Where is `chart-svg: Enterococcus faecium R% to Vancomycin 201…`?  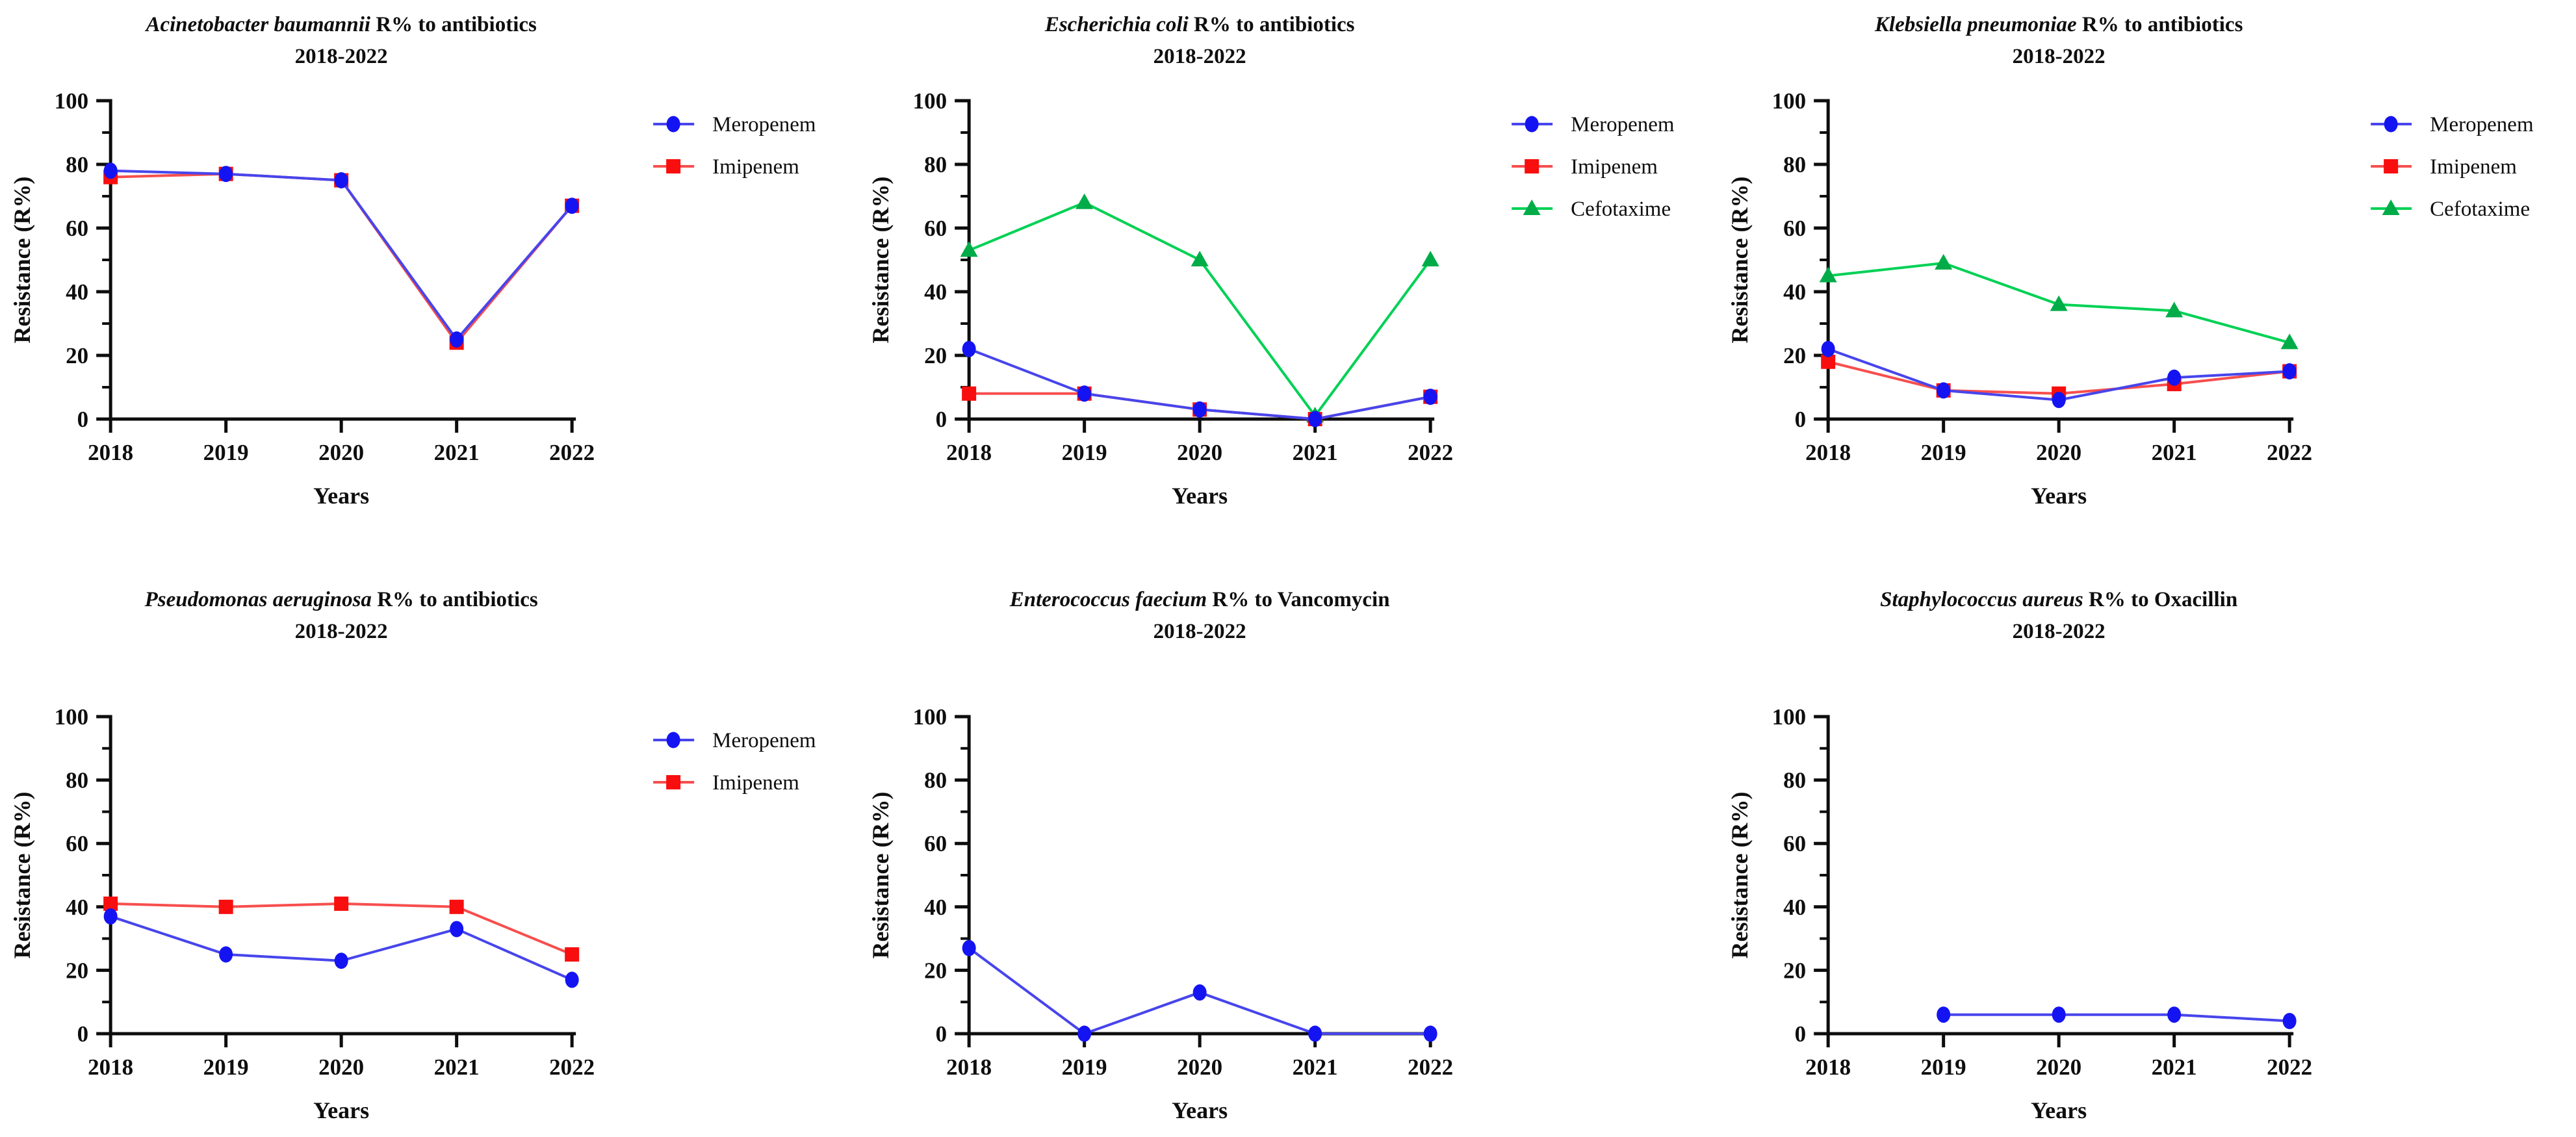
chart-svg: Enterococcus faecium R% to Vancomycin 201… is located at coordinates (1160, 855).